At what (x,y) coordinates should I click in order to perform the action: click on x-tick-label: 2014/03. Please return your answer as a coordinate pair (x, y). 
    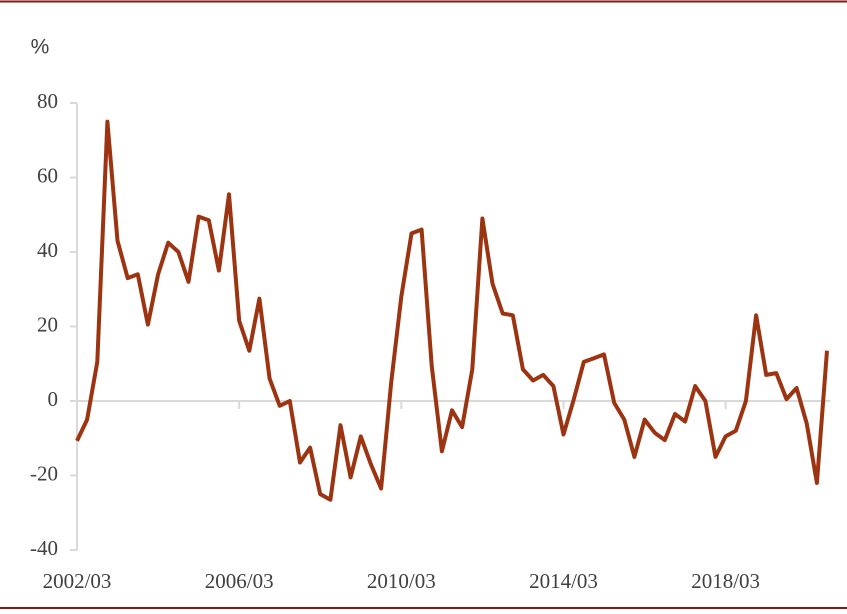
    Looking at the image, I should click on (563, 581).